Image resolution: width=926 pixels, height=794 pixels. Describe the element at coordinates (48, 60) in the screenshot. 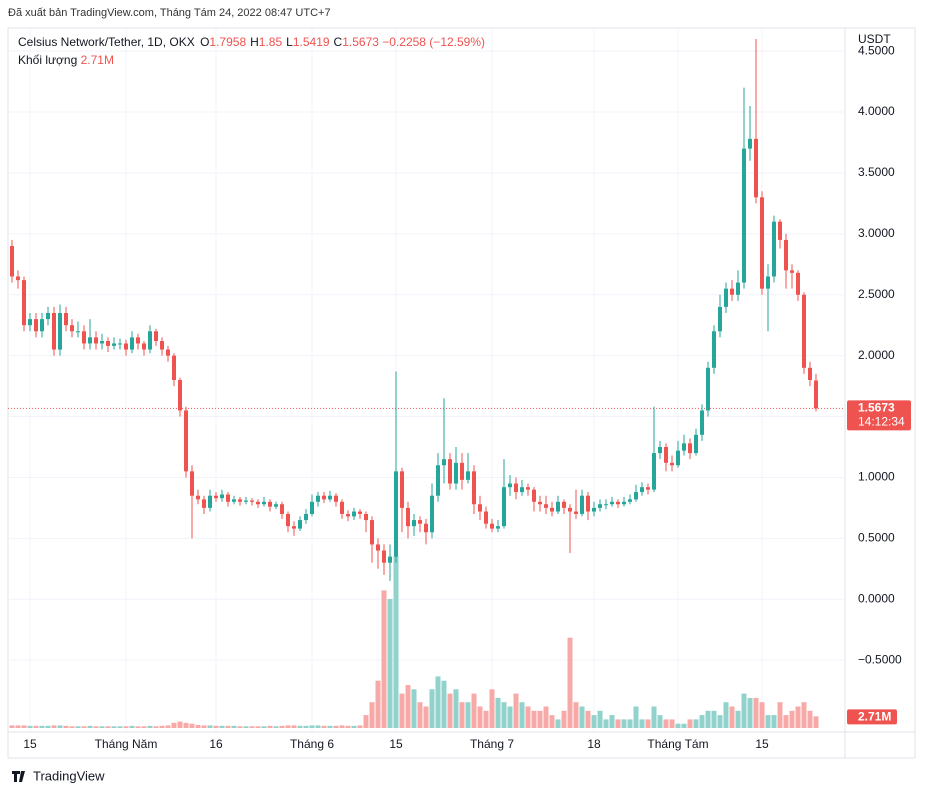

I see `volume-title: Khối lượng` at that location.